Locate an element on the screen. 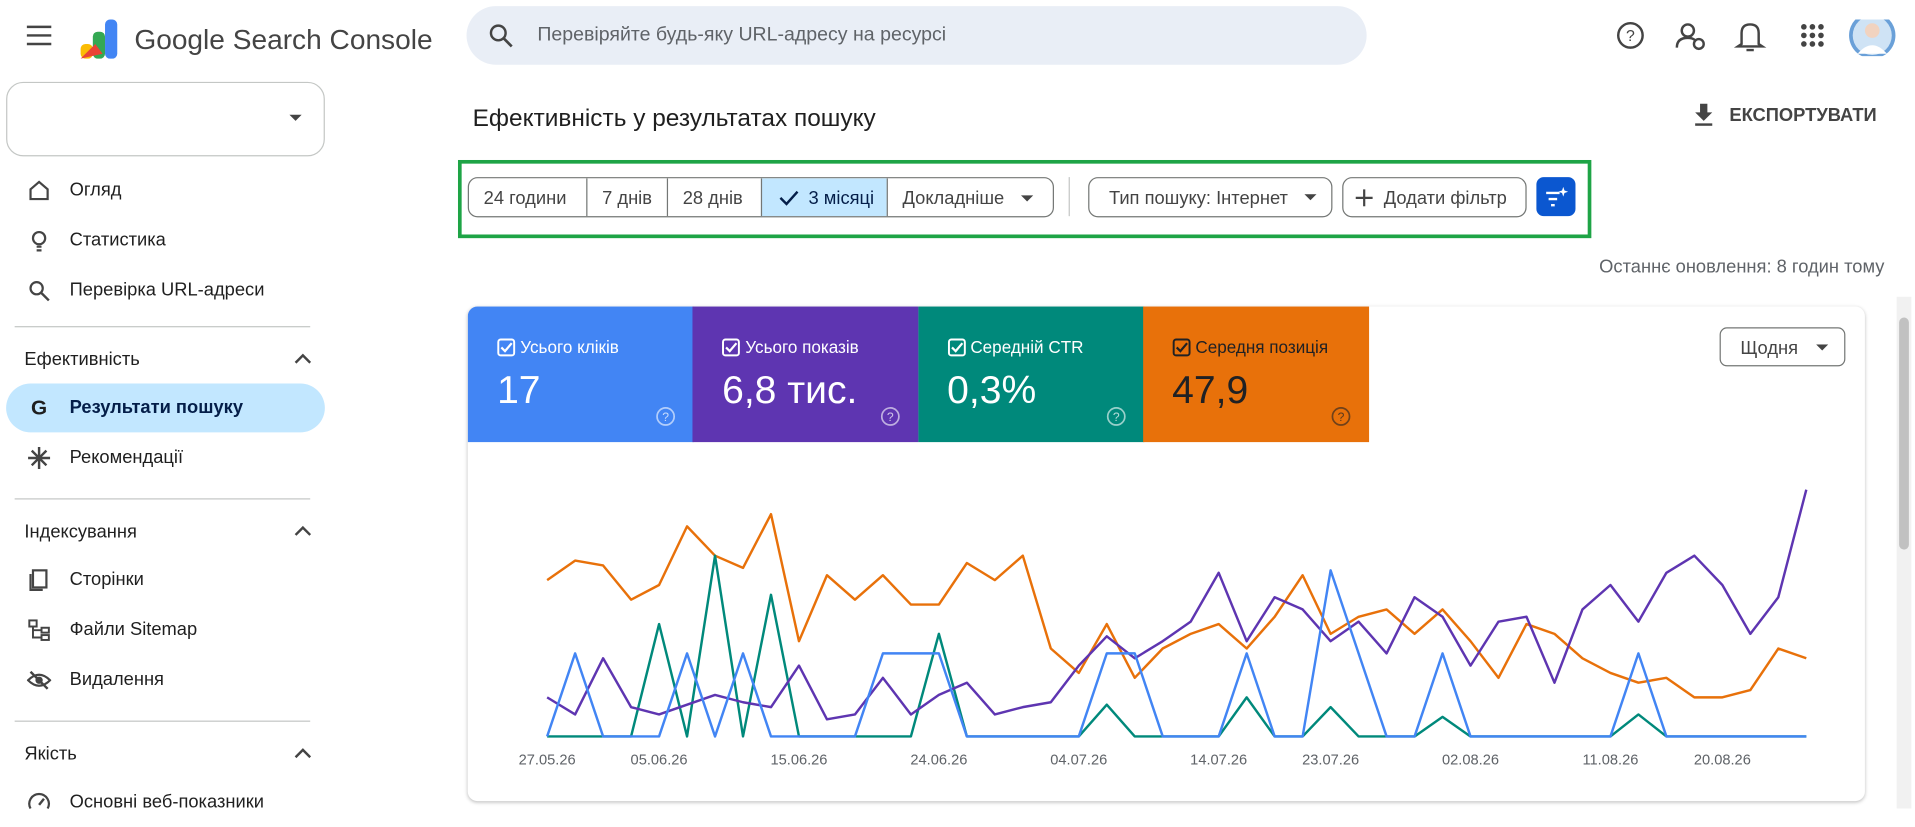 The width and height of the screenshot is (1915, 827). nav-item: Файли Sitemap is located at coordinates (165, 630).